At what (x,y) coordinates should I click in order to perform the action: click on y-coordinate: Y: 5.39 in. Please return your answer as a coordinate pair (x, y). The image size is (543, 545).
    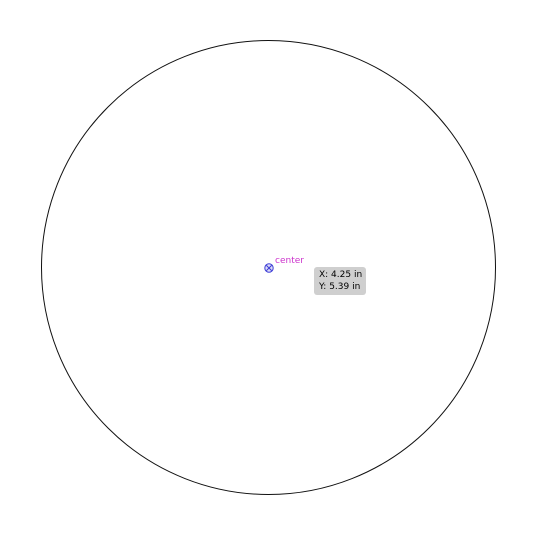
    Looking at the image, I should click on (340, 287).